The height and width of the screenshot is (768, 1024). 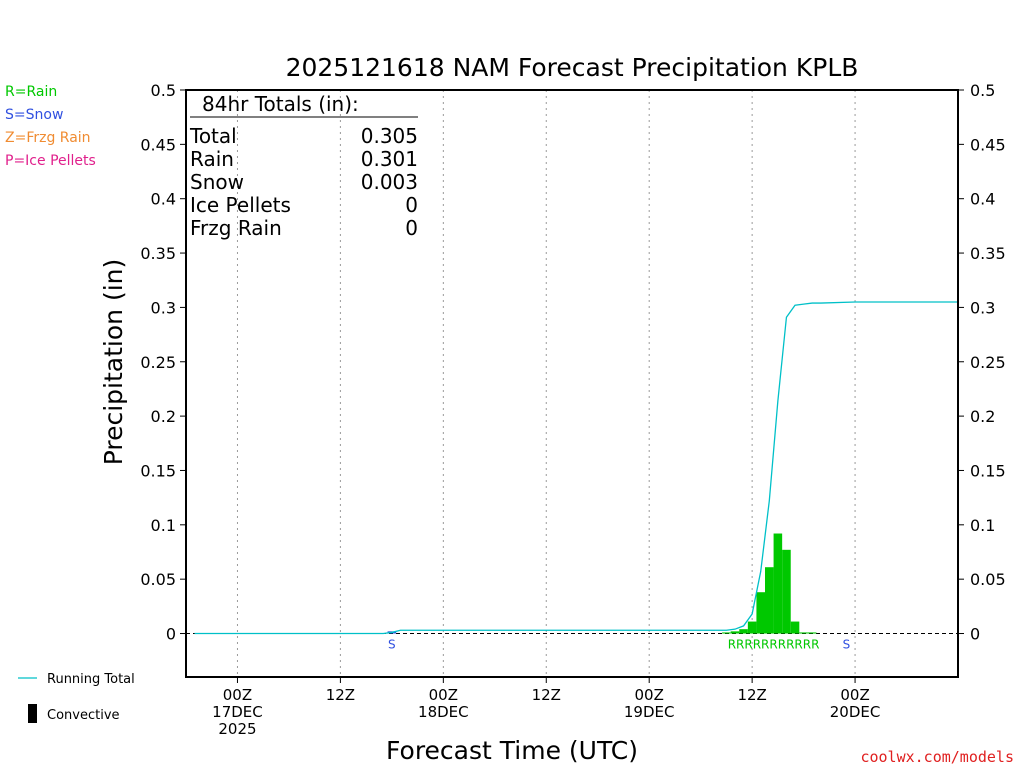 What do you see at coordinates (774, 645) in the screenshot?
I see `precip-type-label: RRRRRRRRRRR` at bounding box center [774, 645].